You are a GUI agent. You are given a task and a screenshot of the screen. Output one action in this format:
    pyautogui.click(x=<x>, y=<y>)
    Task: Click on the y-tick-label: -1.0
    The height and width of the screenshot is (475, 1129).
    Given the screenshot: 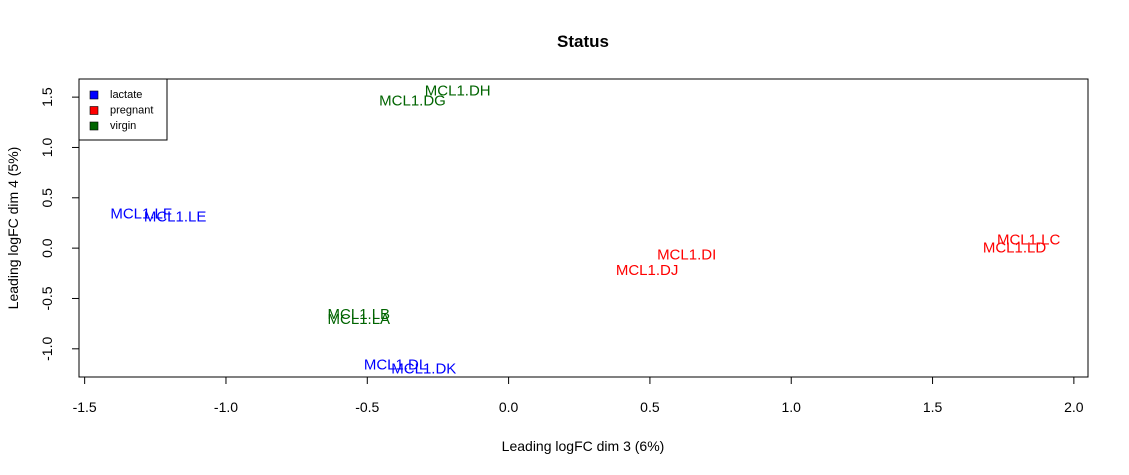 What is the action you would take?
    pyautogui.click(x=47, y=349)
    